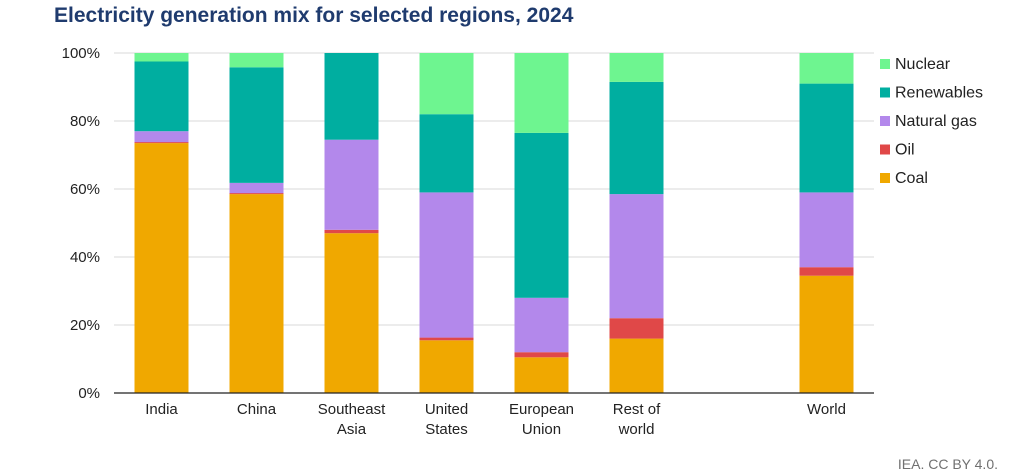 This screenshot has height=476, width=1024. What do you see at coordinates (446, 409) in the screenshot?
I see `x-tick-label: United` at bounding box center [446, 409].